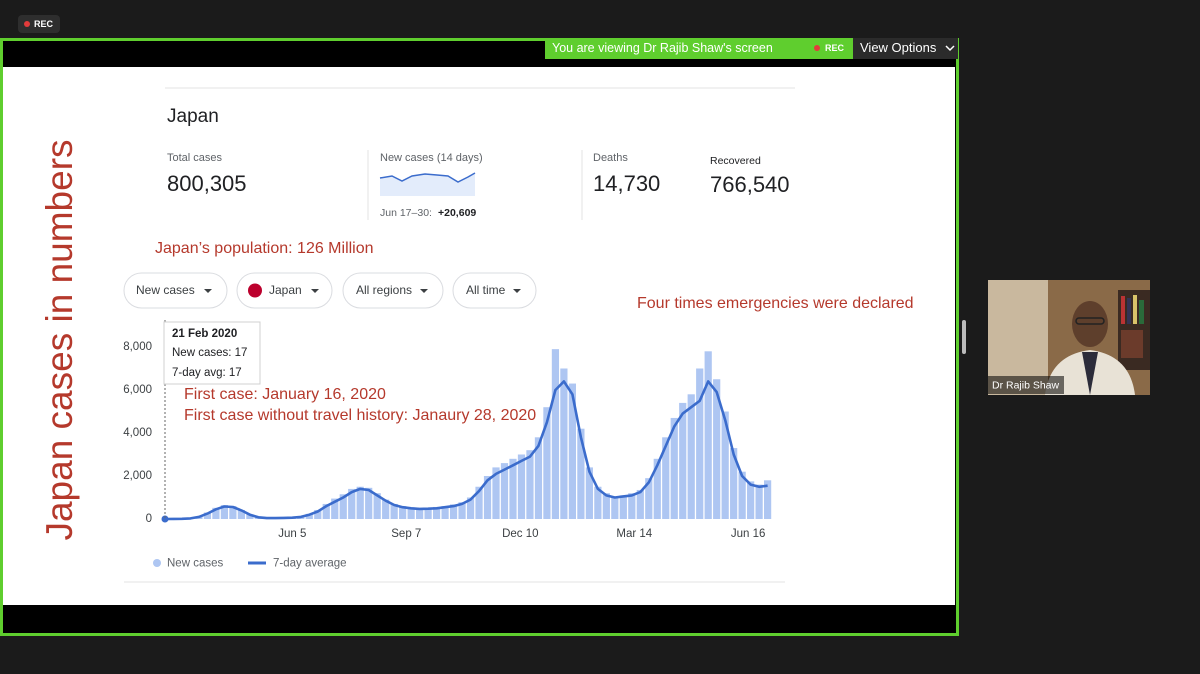 This screenshot has height=674, width=1200. I want to click on flag, so click(255, 290).